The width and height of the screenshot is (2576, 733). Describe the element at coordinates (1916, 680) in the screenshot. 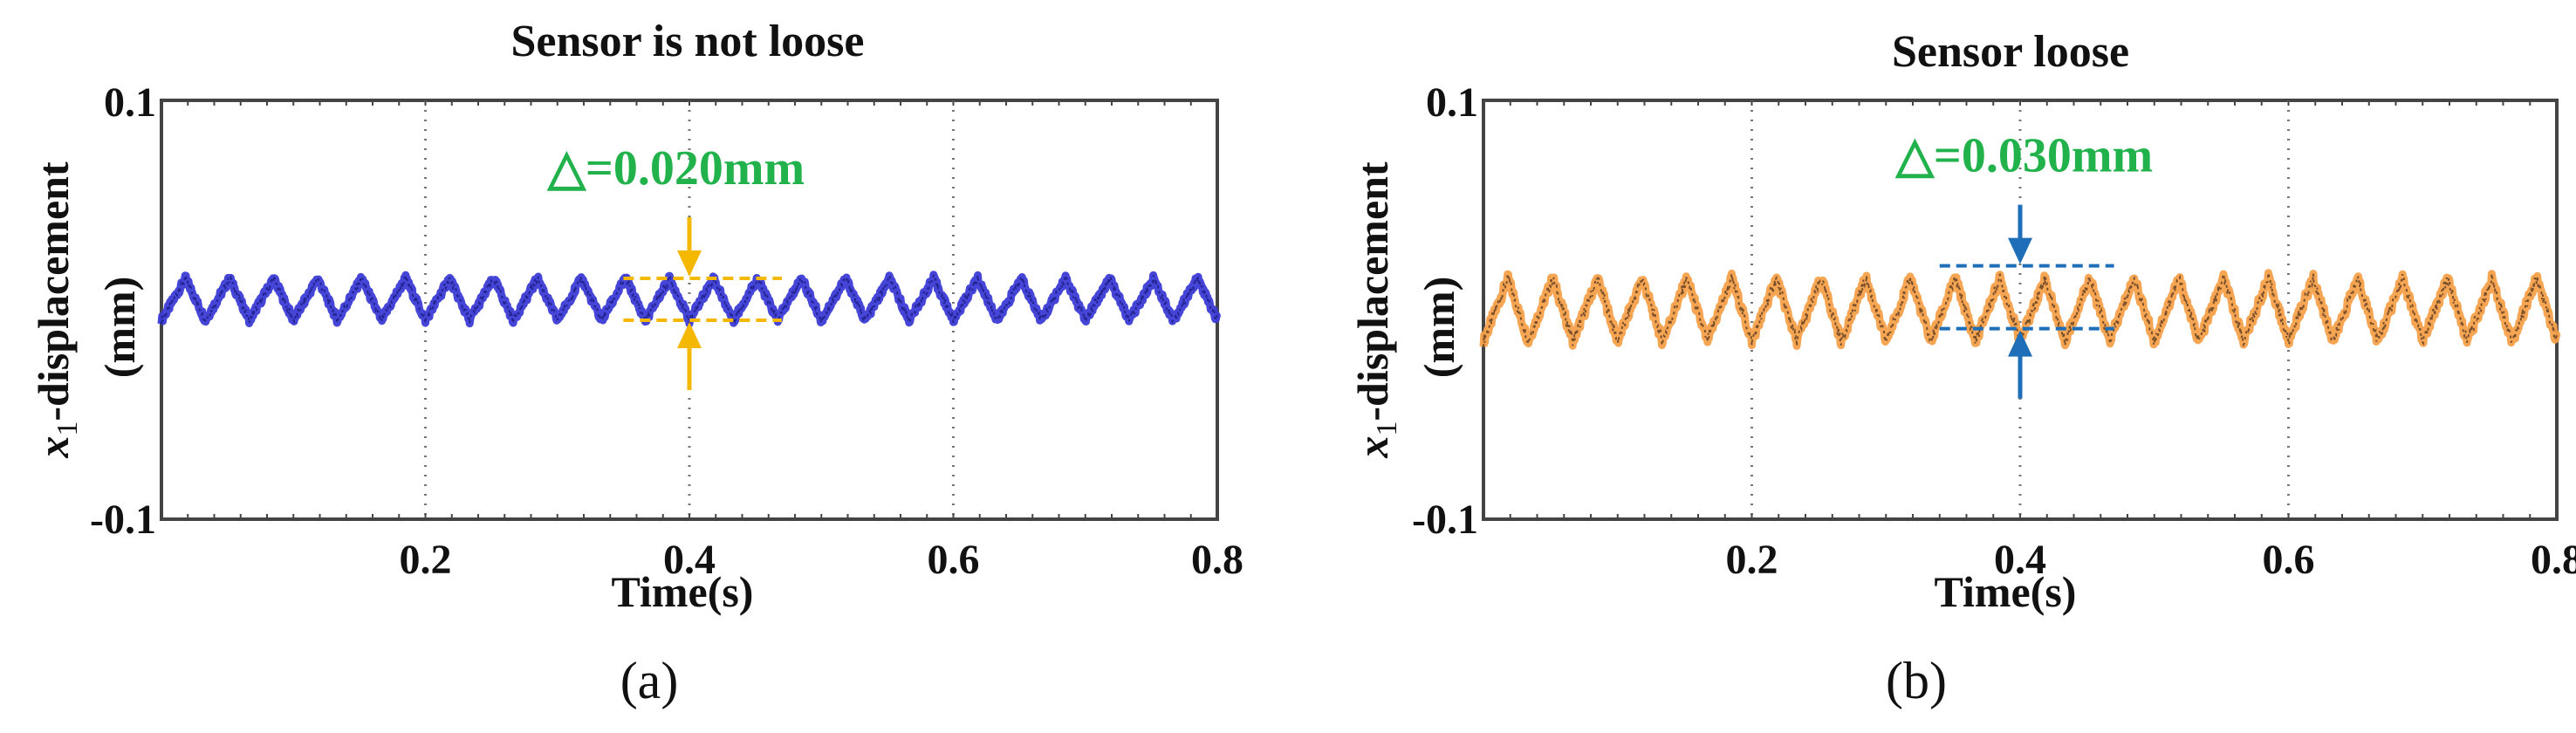

I see `panel-label: (b)` at that location.